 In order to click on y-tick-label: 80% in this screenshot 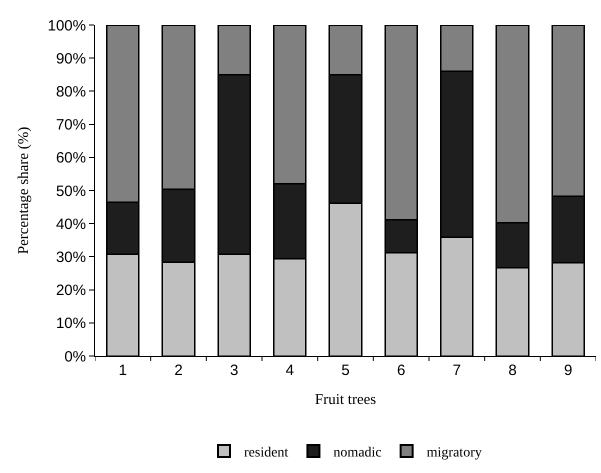, I will do `click(71, 91)`.